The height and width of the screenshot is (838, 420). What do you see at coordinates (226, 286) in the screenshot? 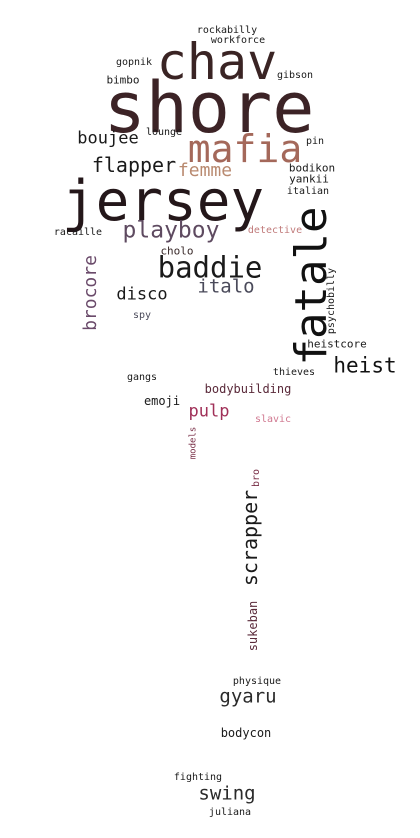
I see `word-italo: italo` at bounding box center [226, 286].